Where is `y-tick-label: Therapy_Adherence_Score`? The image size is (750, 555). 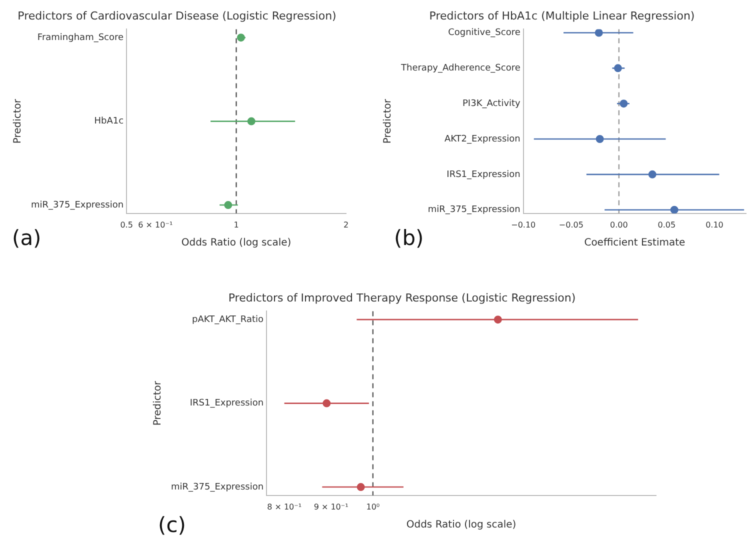
y-tick-label: Therapy_Adherence_Score is located at coordinates (460, 69).